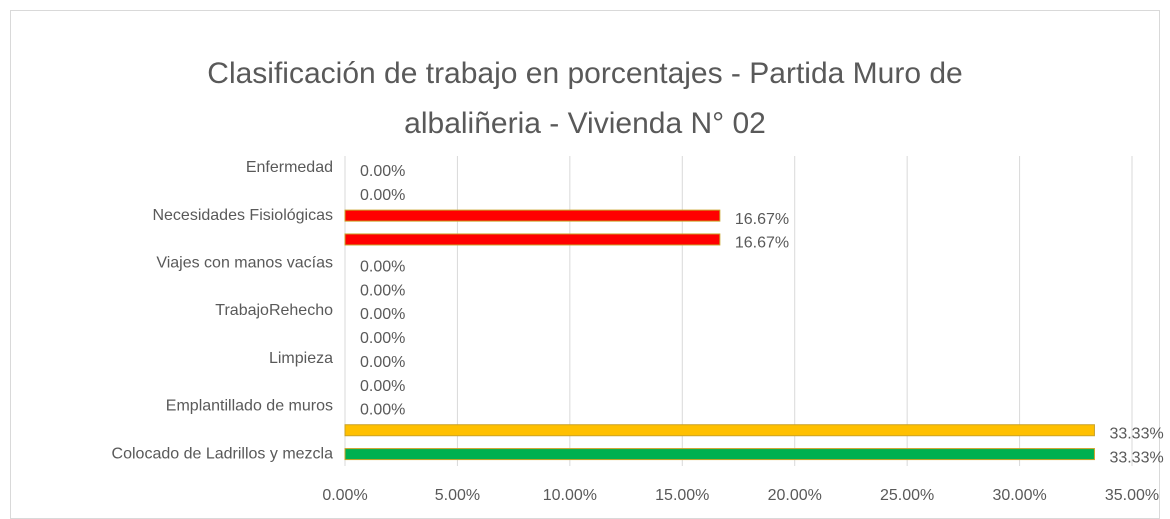  I want to click on y-tick-label: Enfermedad, so click(289, 167).